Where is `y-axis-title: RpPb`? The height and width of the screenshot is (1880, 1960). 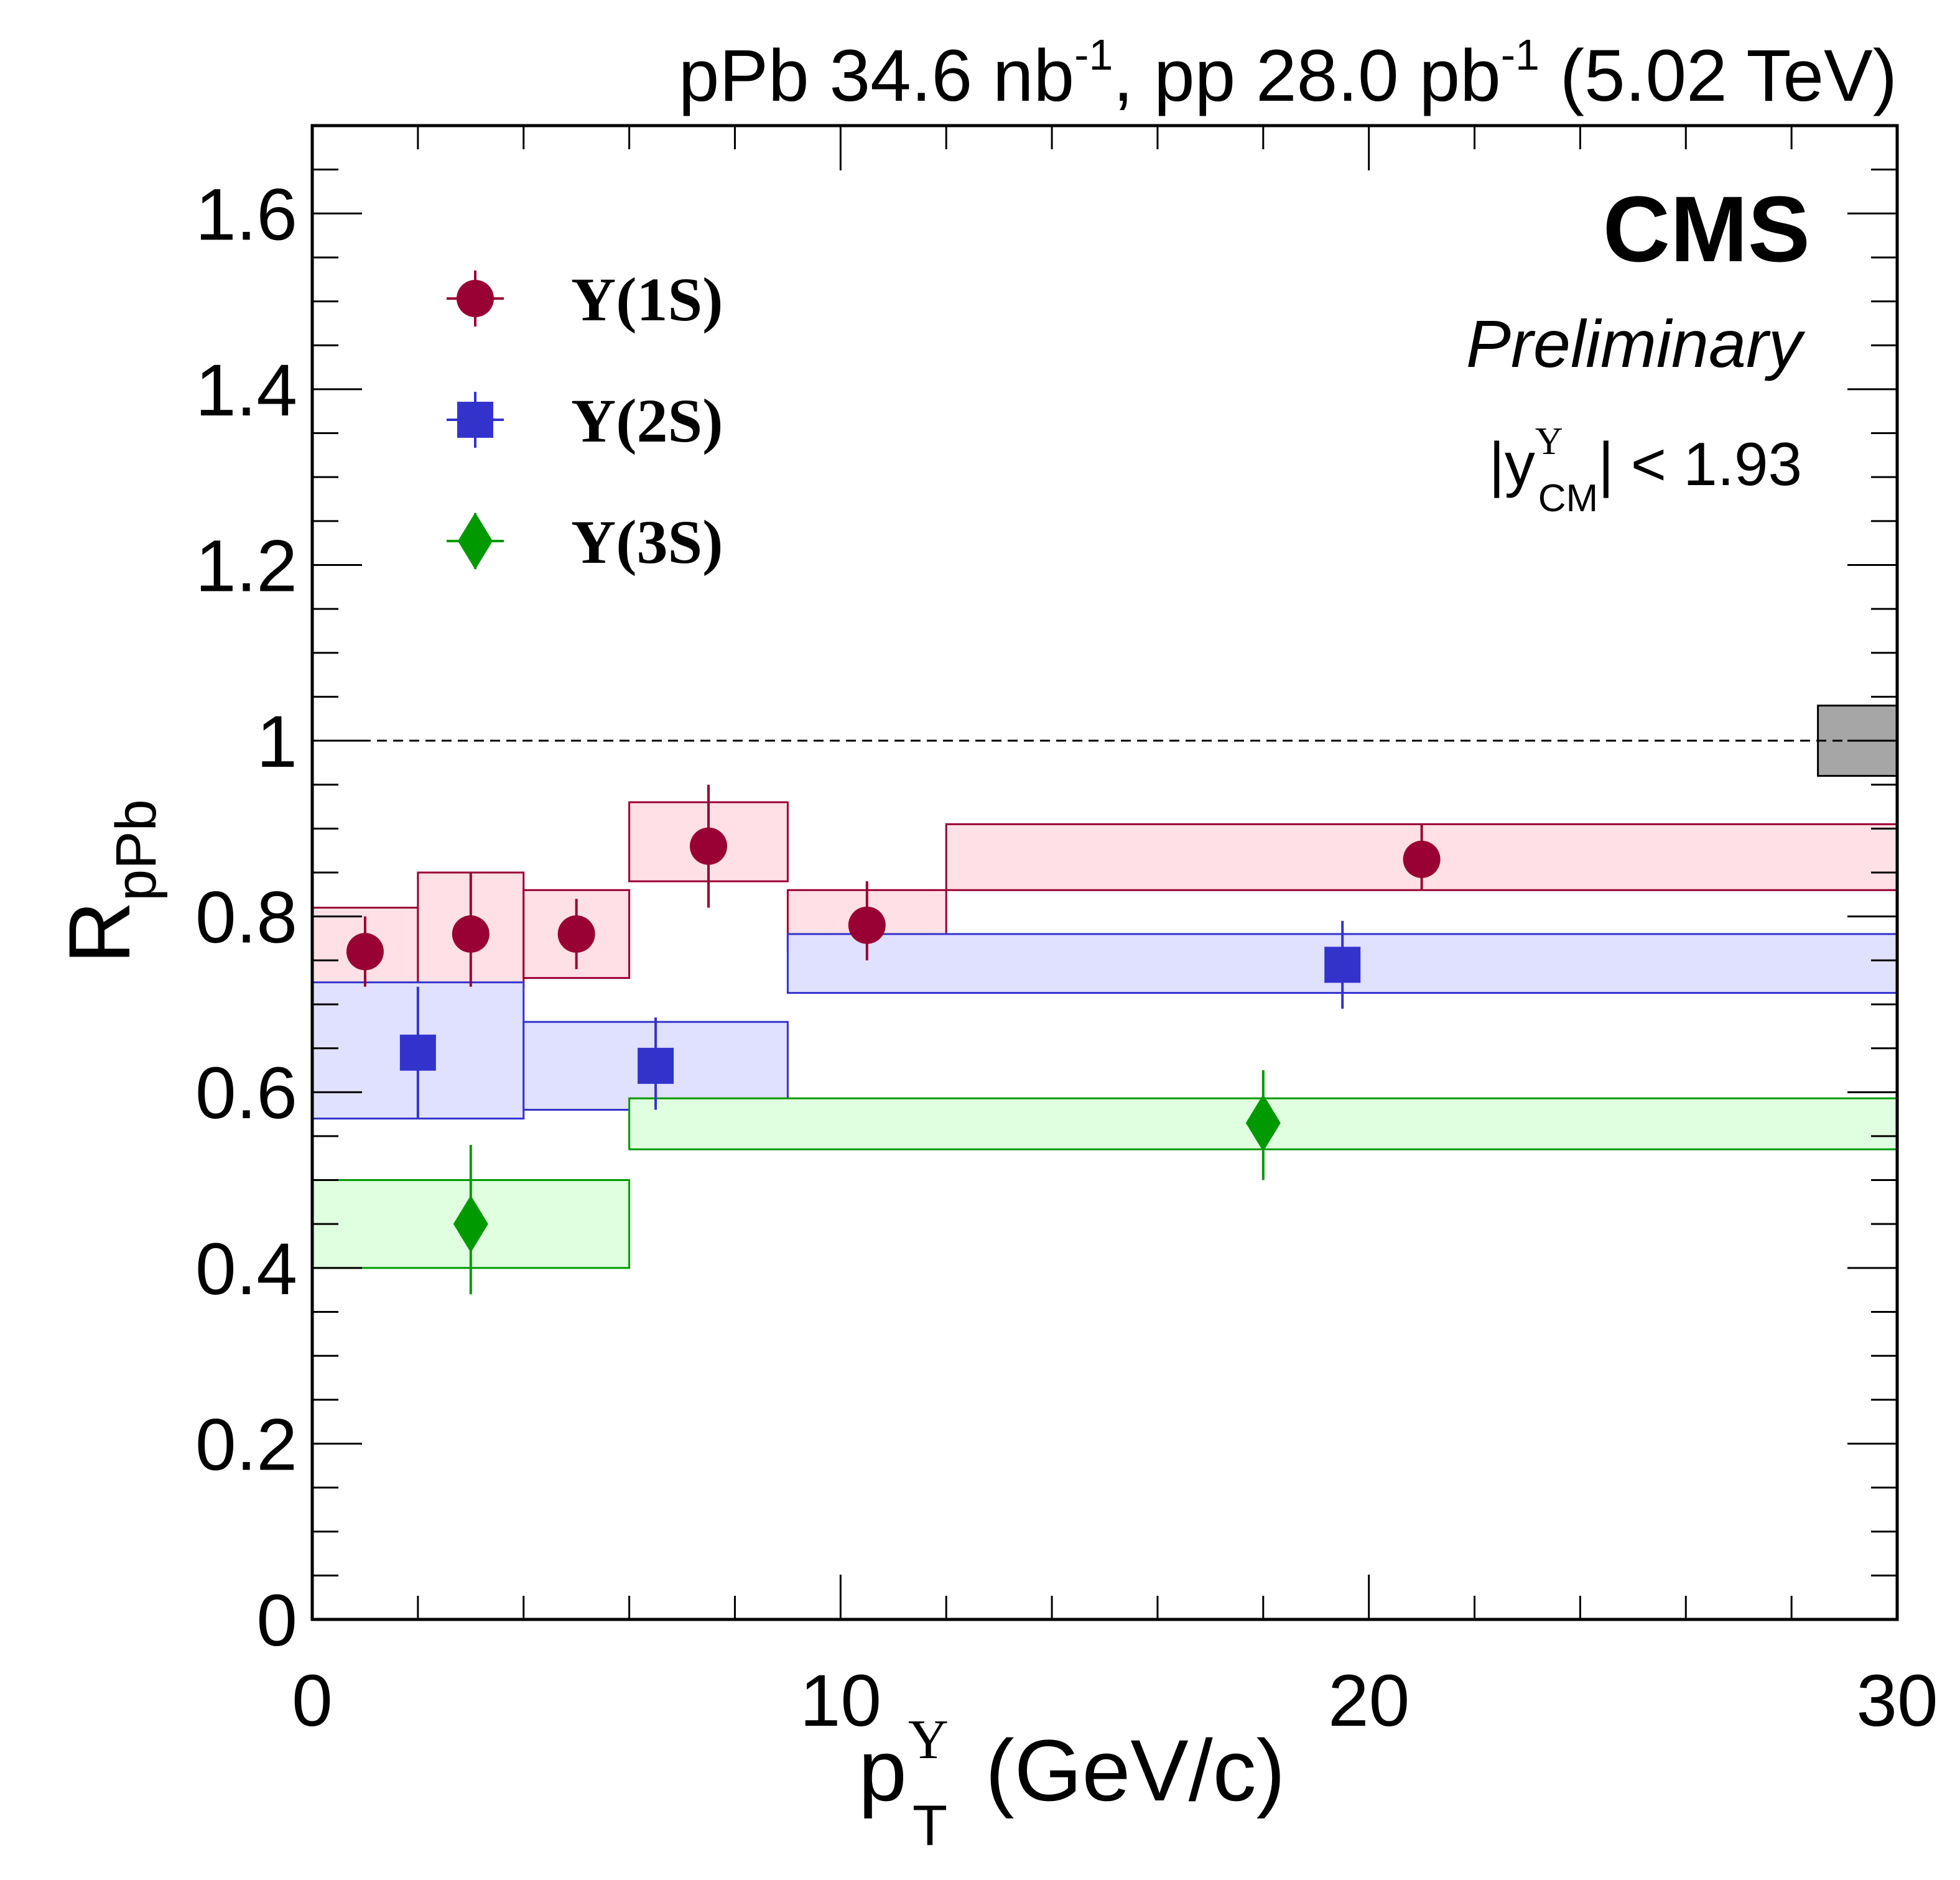
y-axis-title: RpPb is located at coordinates (109, 881).